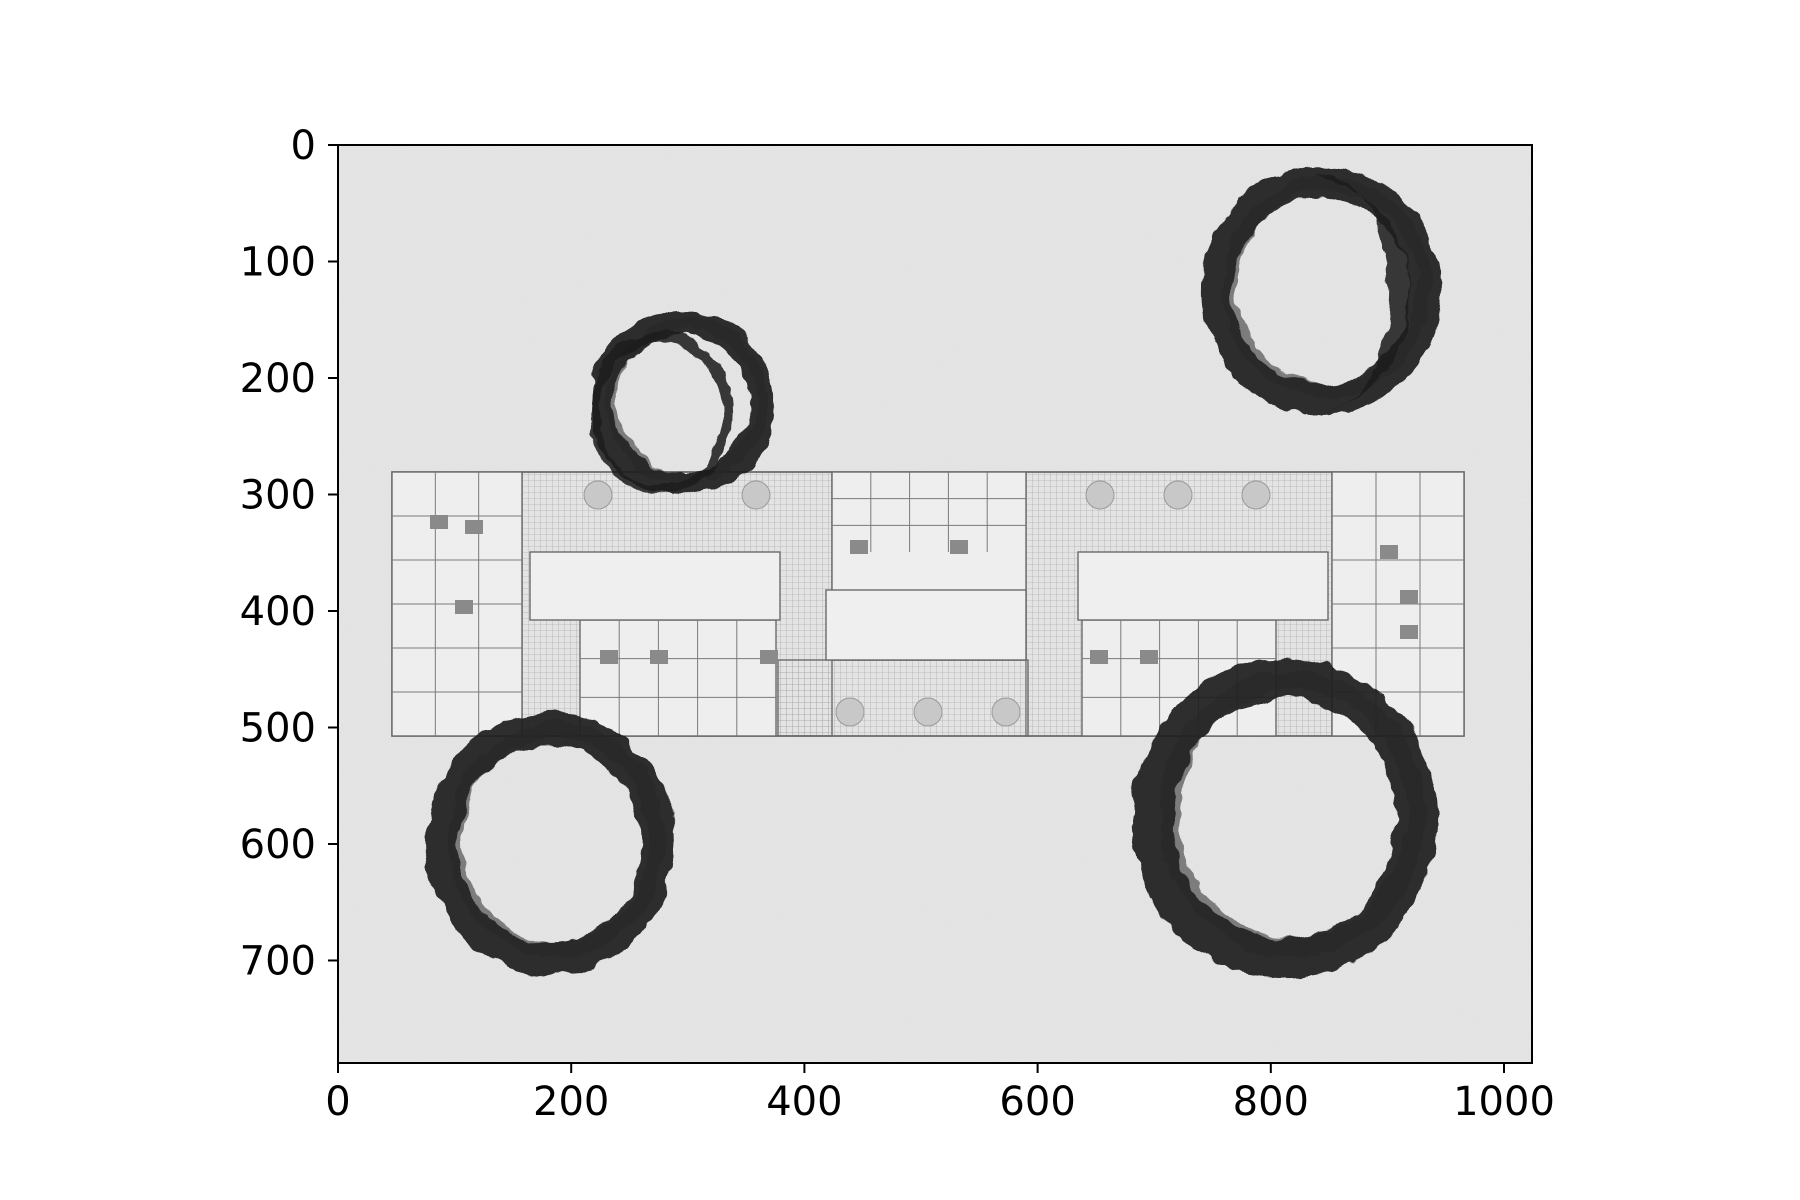 This screenshot has width=1800, height=1200. Describe the element at coordinates (1271, 1102) in the screenshot. I see `x-tick-label: 800` at that location.